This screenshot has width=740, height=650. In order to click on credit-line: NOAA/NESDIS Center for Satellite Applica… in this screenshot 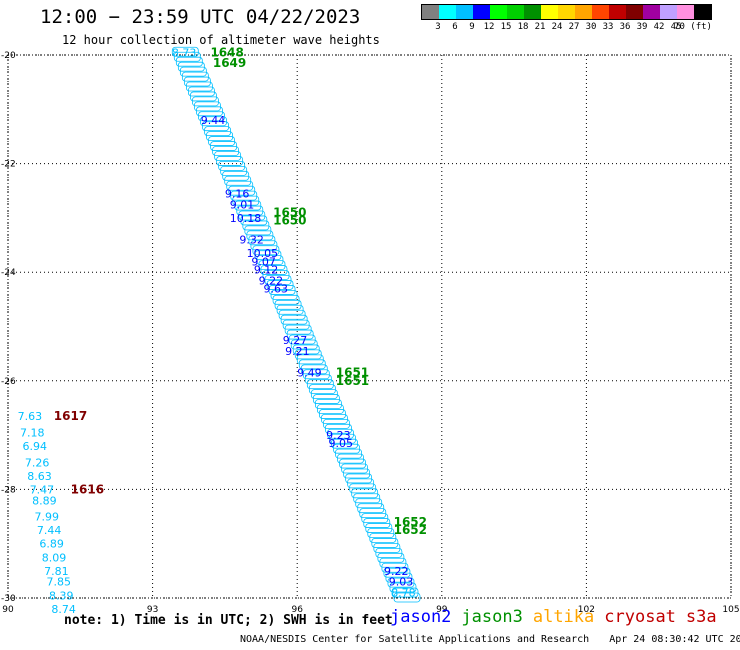, I will do `click(490, 639)`.